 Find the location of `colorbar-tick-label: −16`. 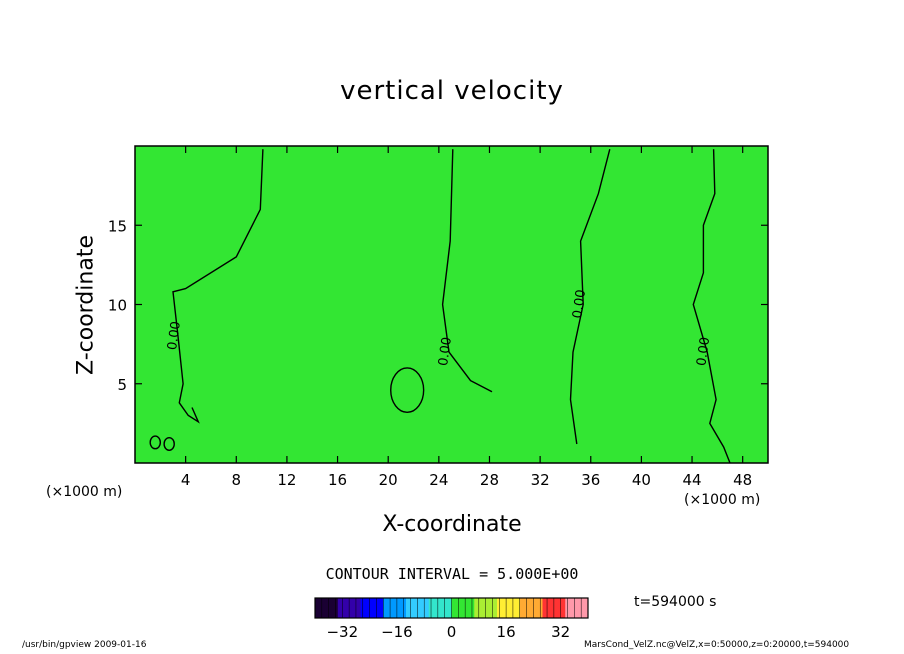

colorbar-tick-label: −16 is located at coordinates (397, 632).